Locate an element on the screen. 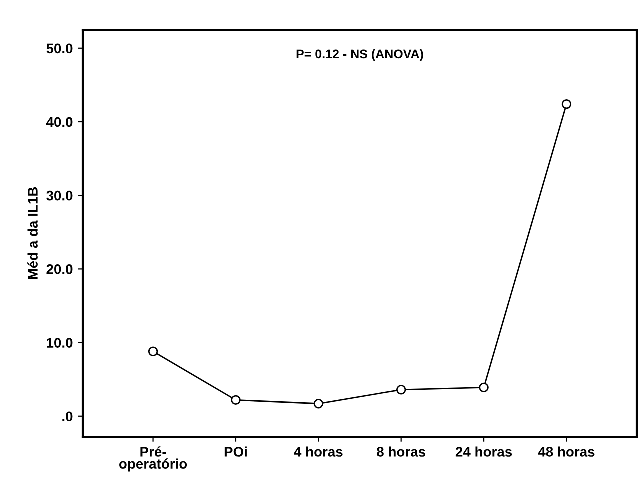  x-tick-label: 48 horas is located at coordinates (566, 451).